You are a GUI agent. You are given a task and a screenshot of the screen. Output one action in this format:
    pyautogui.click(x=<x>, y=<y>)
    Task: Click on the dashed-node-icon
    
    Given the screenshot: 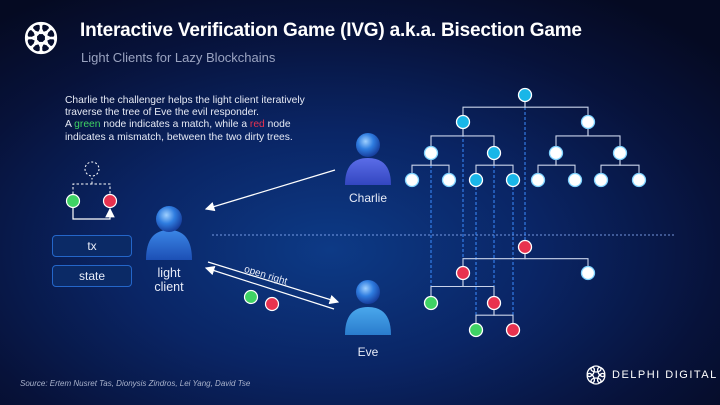 What is the action you would take?
    pyautogui.click(x=92, y=169)
    